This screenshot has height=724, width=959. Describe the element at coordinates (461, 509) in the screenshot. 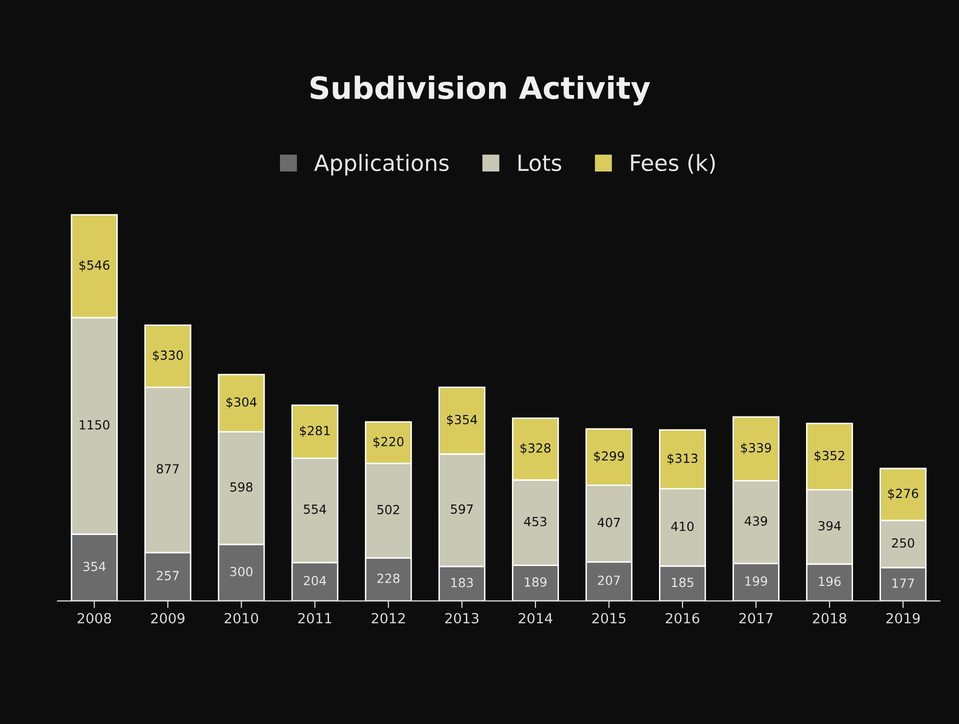

I see `data-label: 597` at that location.